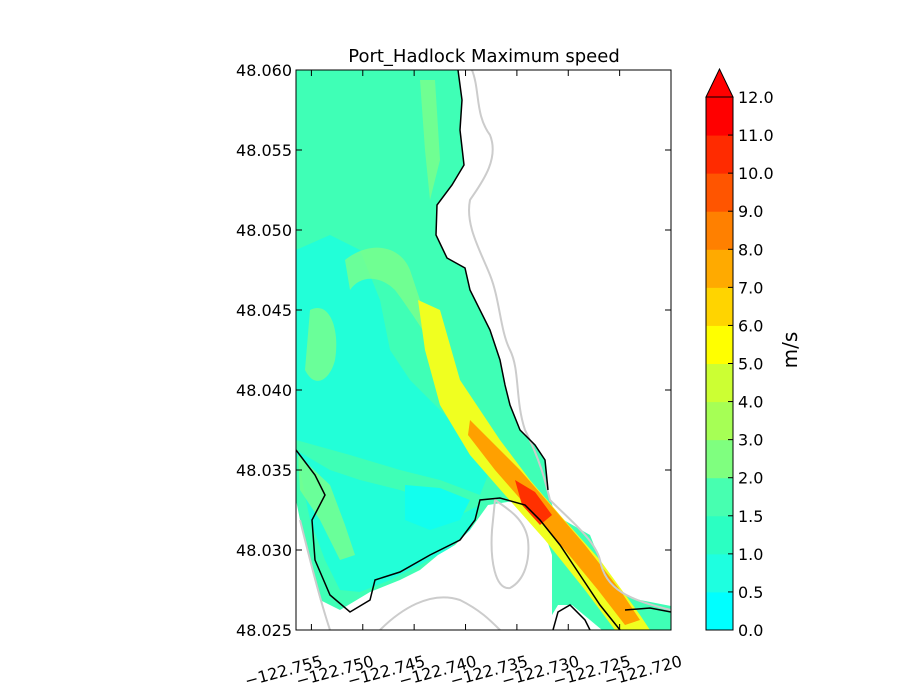 This screenshot has width=900, height=700. I want to click on y-tick-label: 48.055, so click(264, 150).